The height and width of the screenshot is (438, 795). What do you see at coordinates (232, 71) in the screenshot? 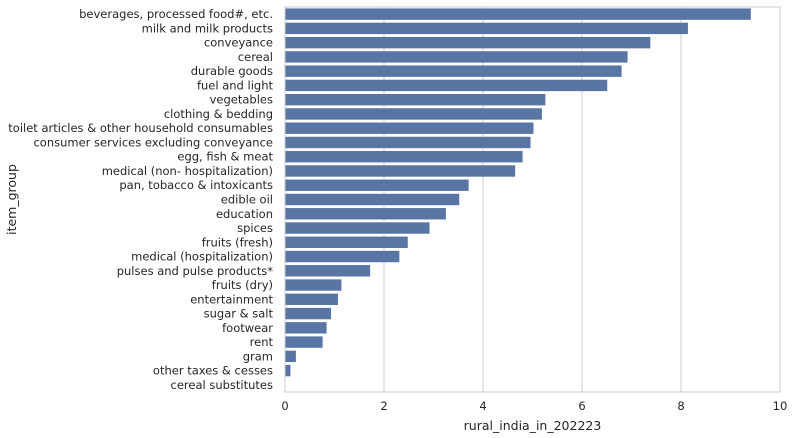
I see `y-tick-label: durable goods` at bounding box center [232, 71].